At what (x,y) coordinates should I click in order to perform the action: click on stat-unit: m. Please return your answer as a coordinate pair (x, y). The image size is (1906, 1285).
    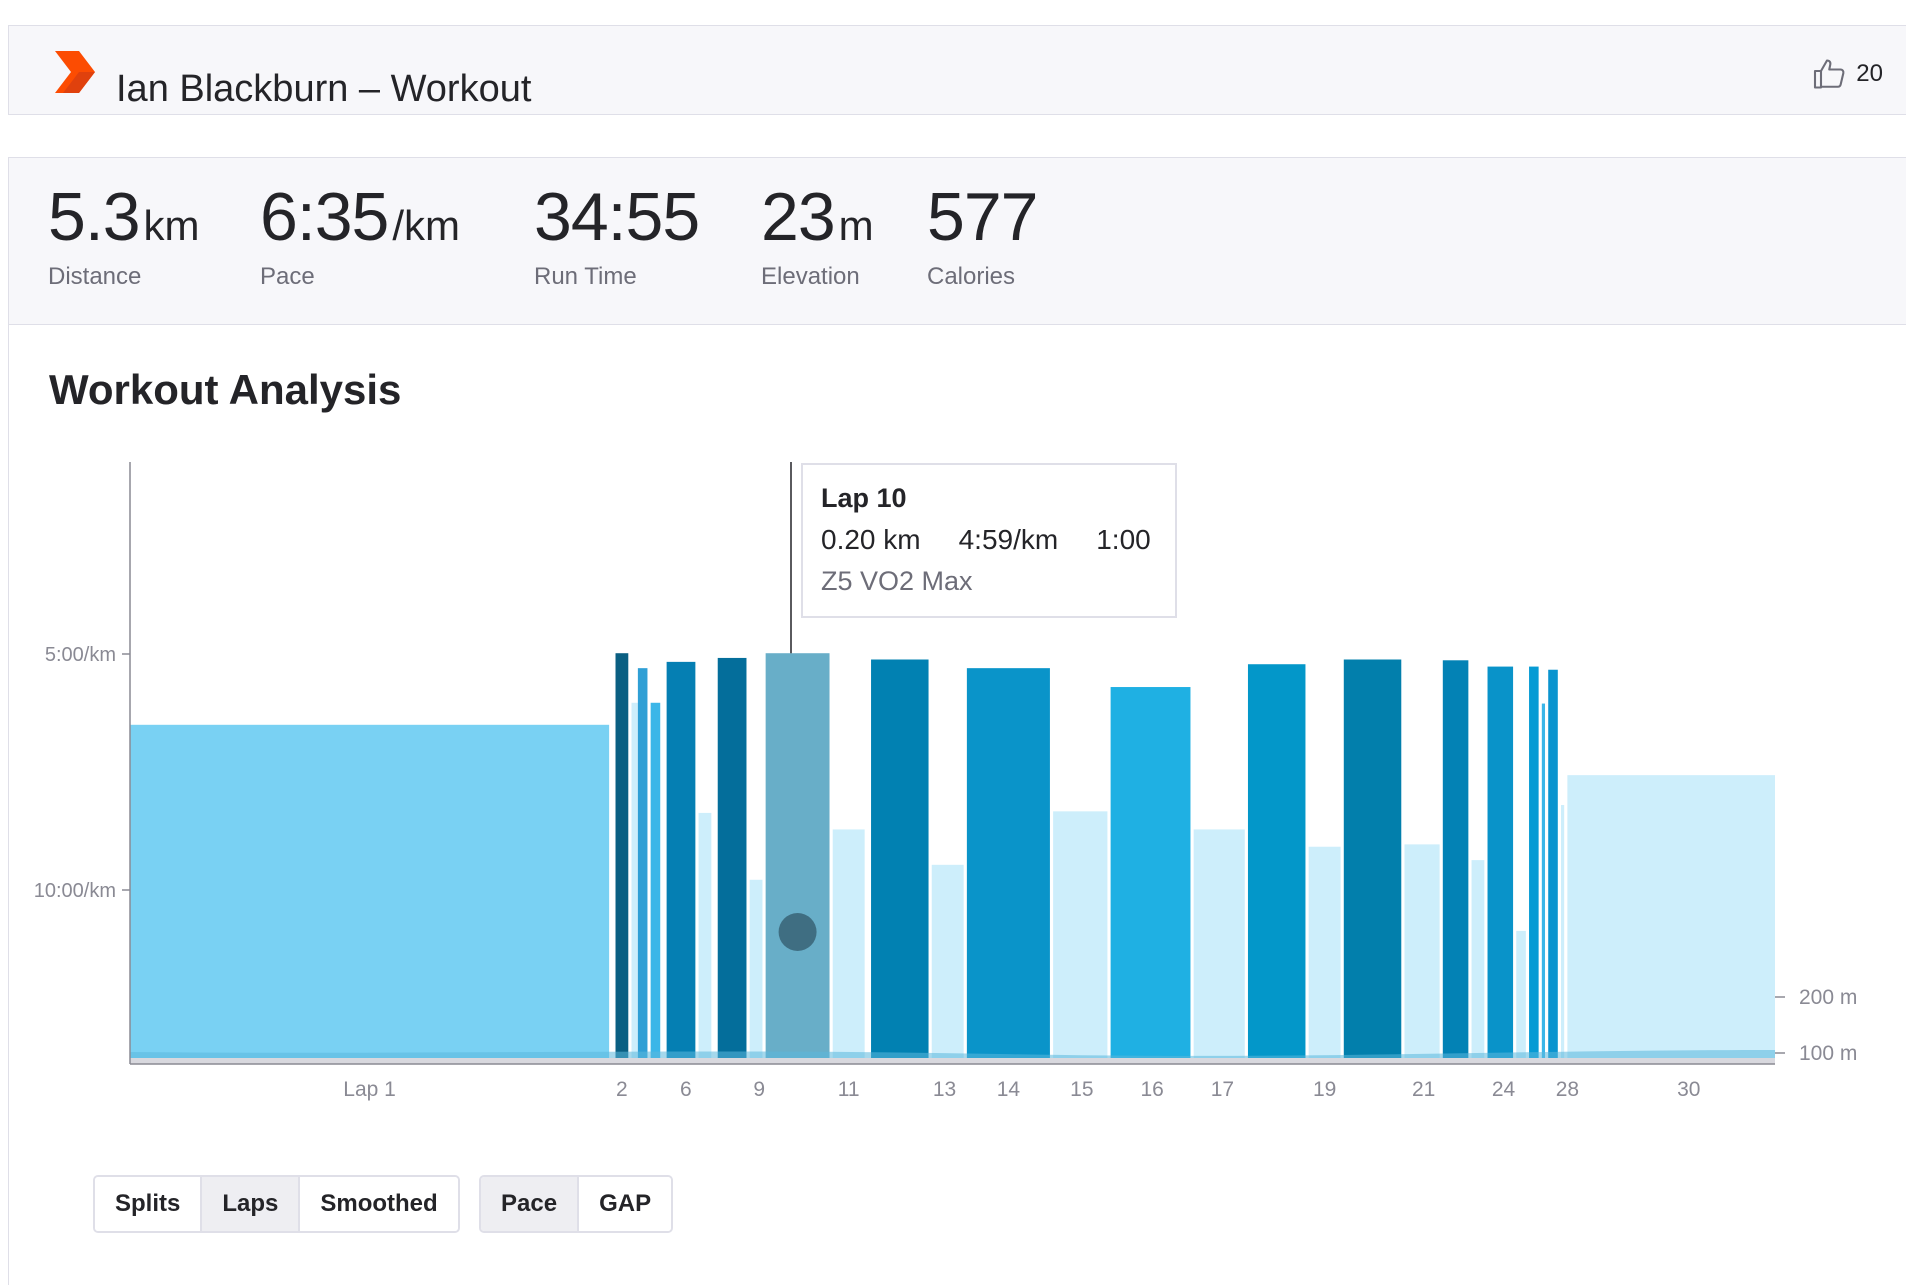
    Looking at the image, I should click on (856, 225).